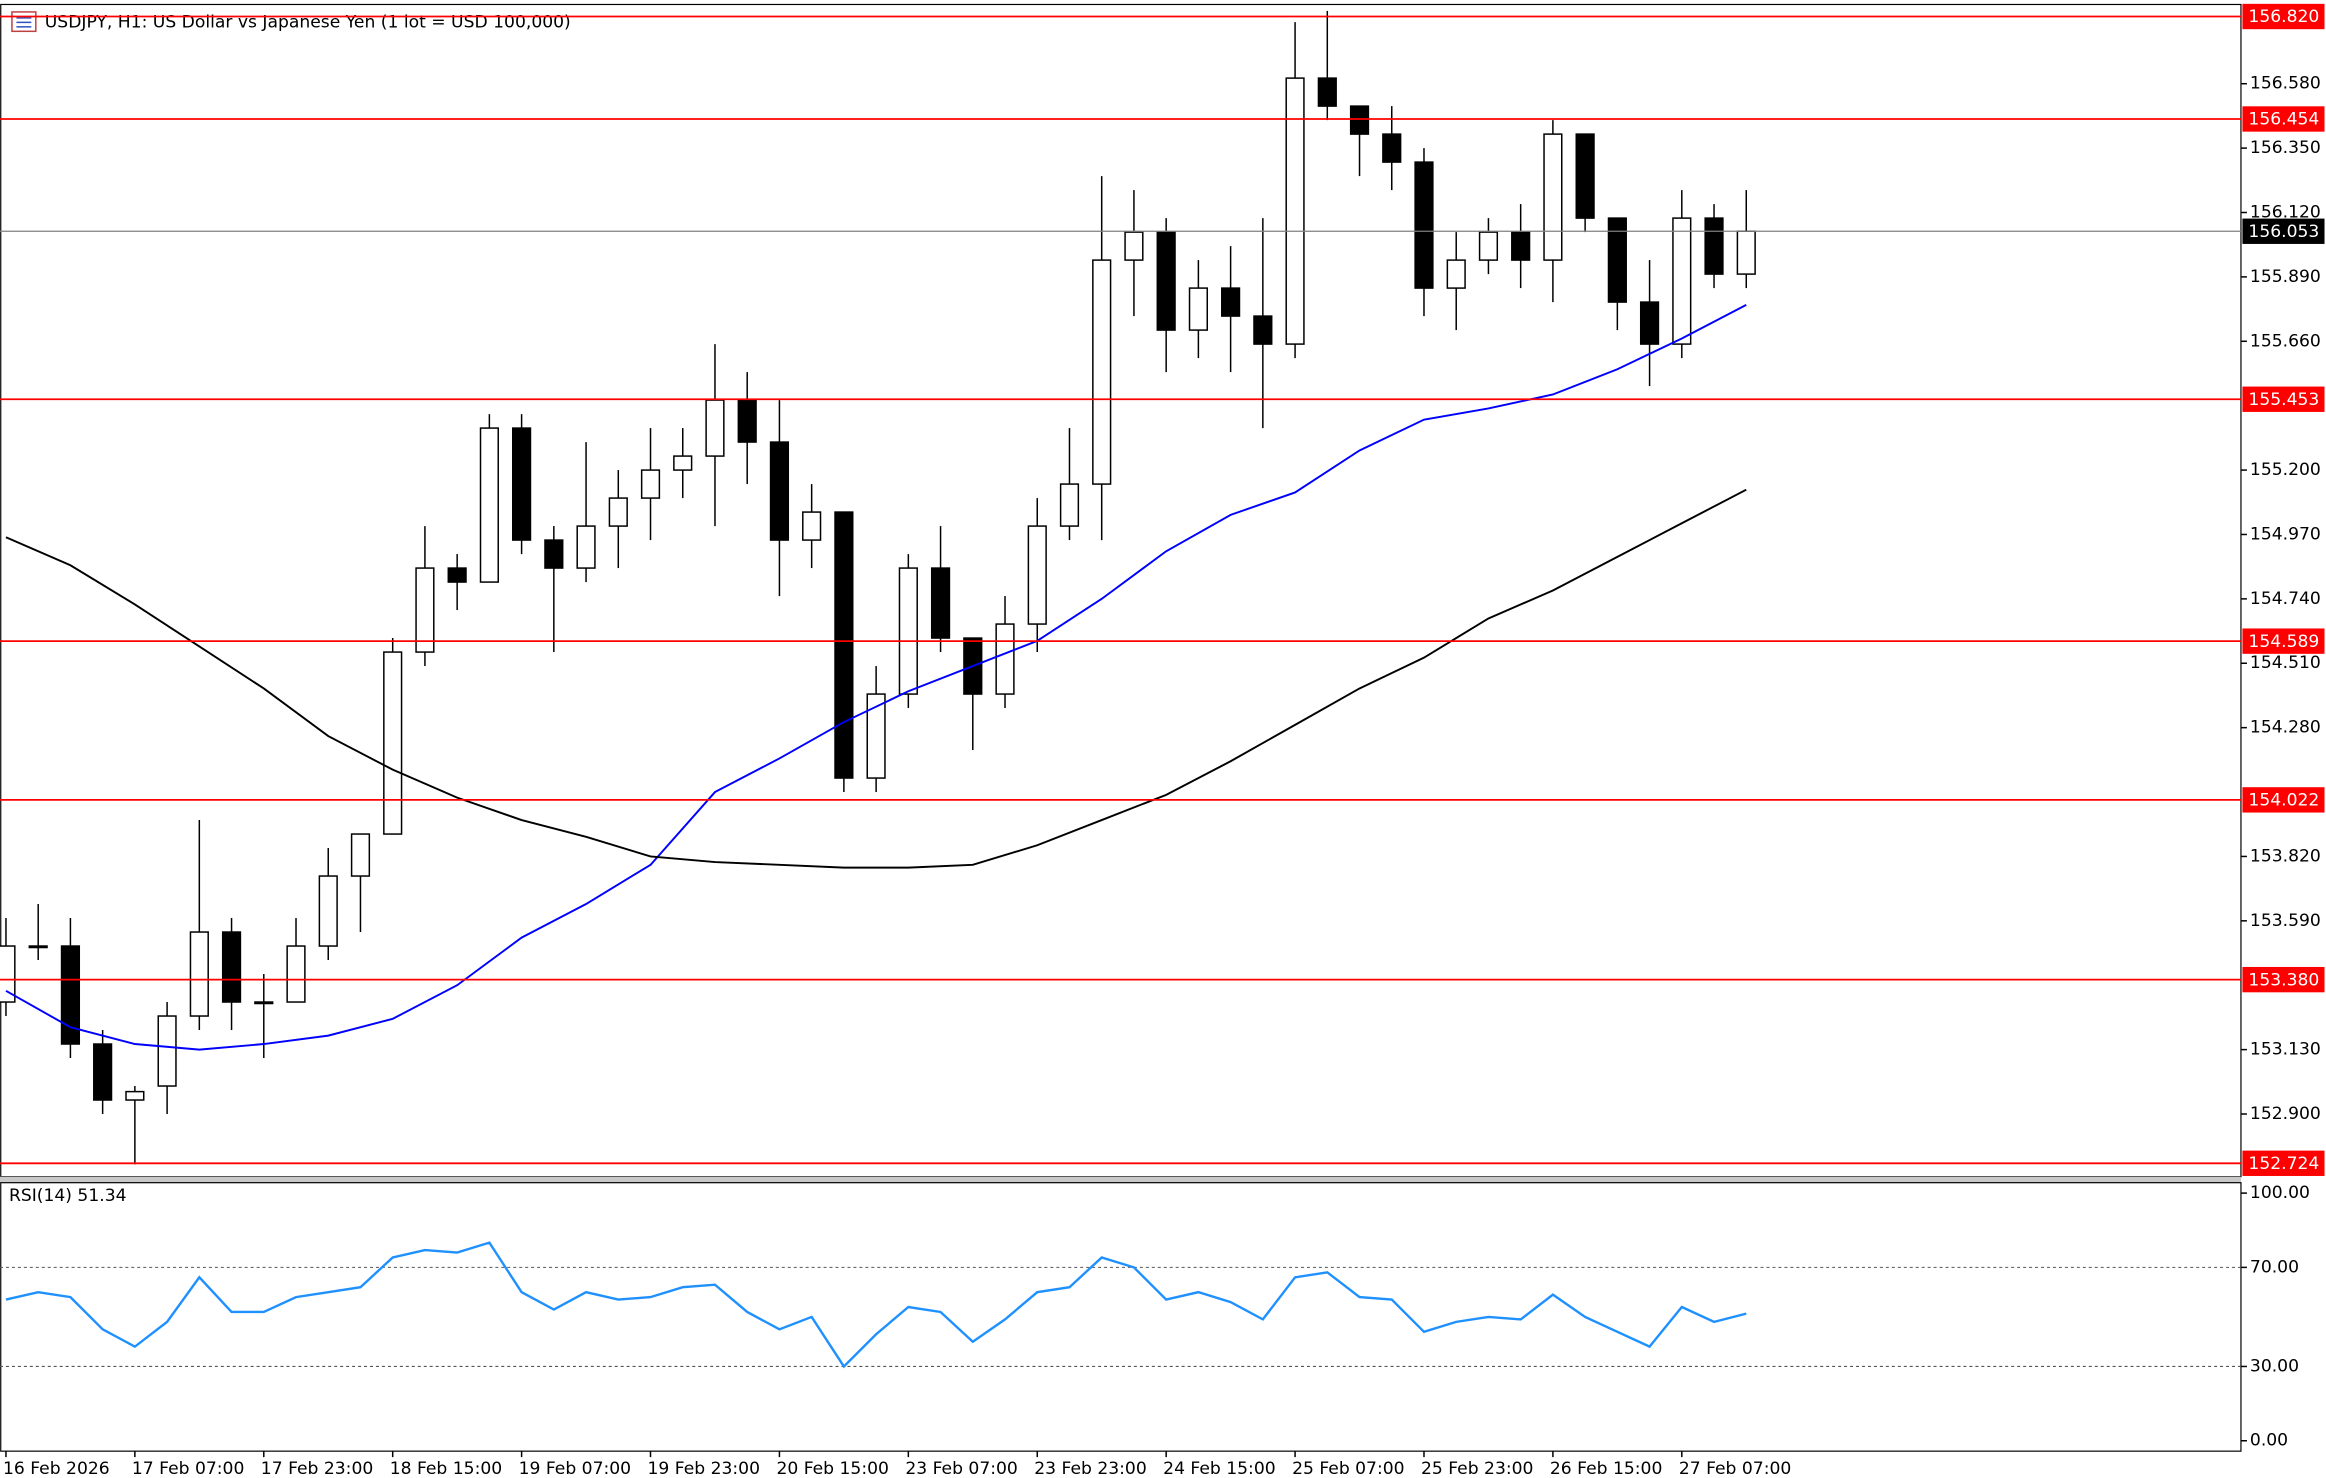 This screenshot has height=1478, width=2326. Describe the element at coordinates (2285, 599) in the screenshot. I see `y-tick-label: 154.740` at that location.